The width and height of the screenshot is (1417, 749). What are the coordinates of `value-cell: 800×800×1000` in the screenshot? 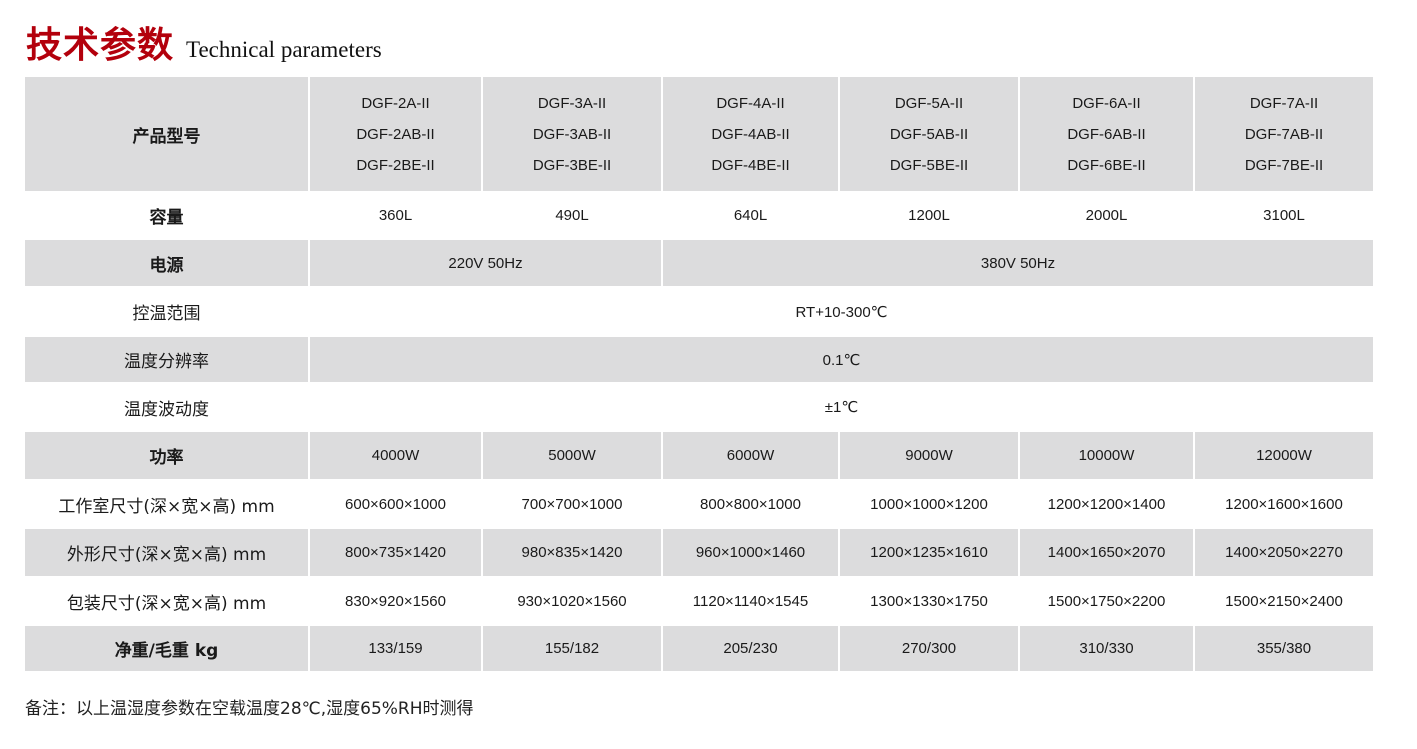 It's located at (751, 504).